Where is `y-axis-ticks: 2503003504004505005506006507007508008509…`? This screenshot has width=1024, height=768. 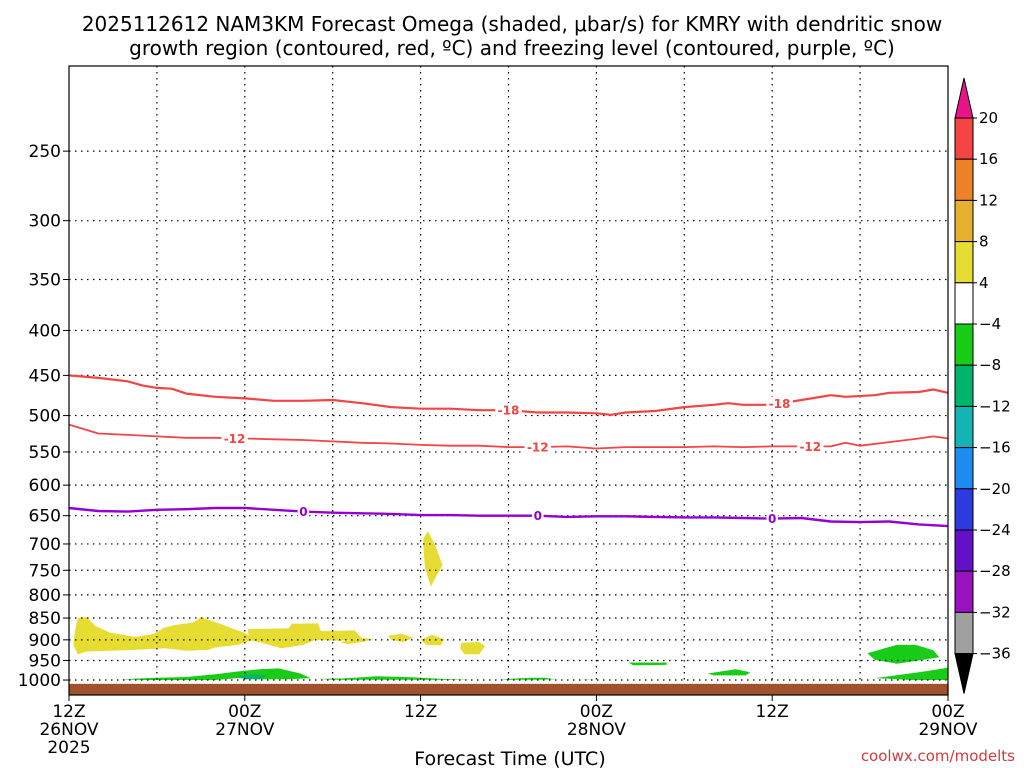
y-axis-ticks: 2503003504004505005506006507007508008509… is located at coordinates (43, 416).